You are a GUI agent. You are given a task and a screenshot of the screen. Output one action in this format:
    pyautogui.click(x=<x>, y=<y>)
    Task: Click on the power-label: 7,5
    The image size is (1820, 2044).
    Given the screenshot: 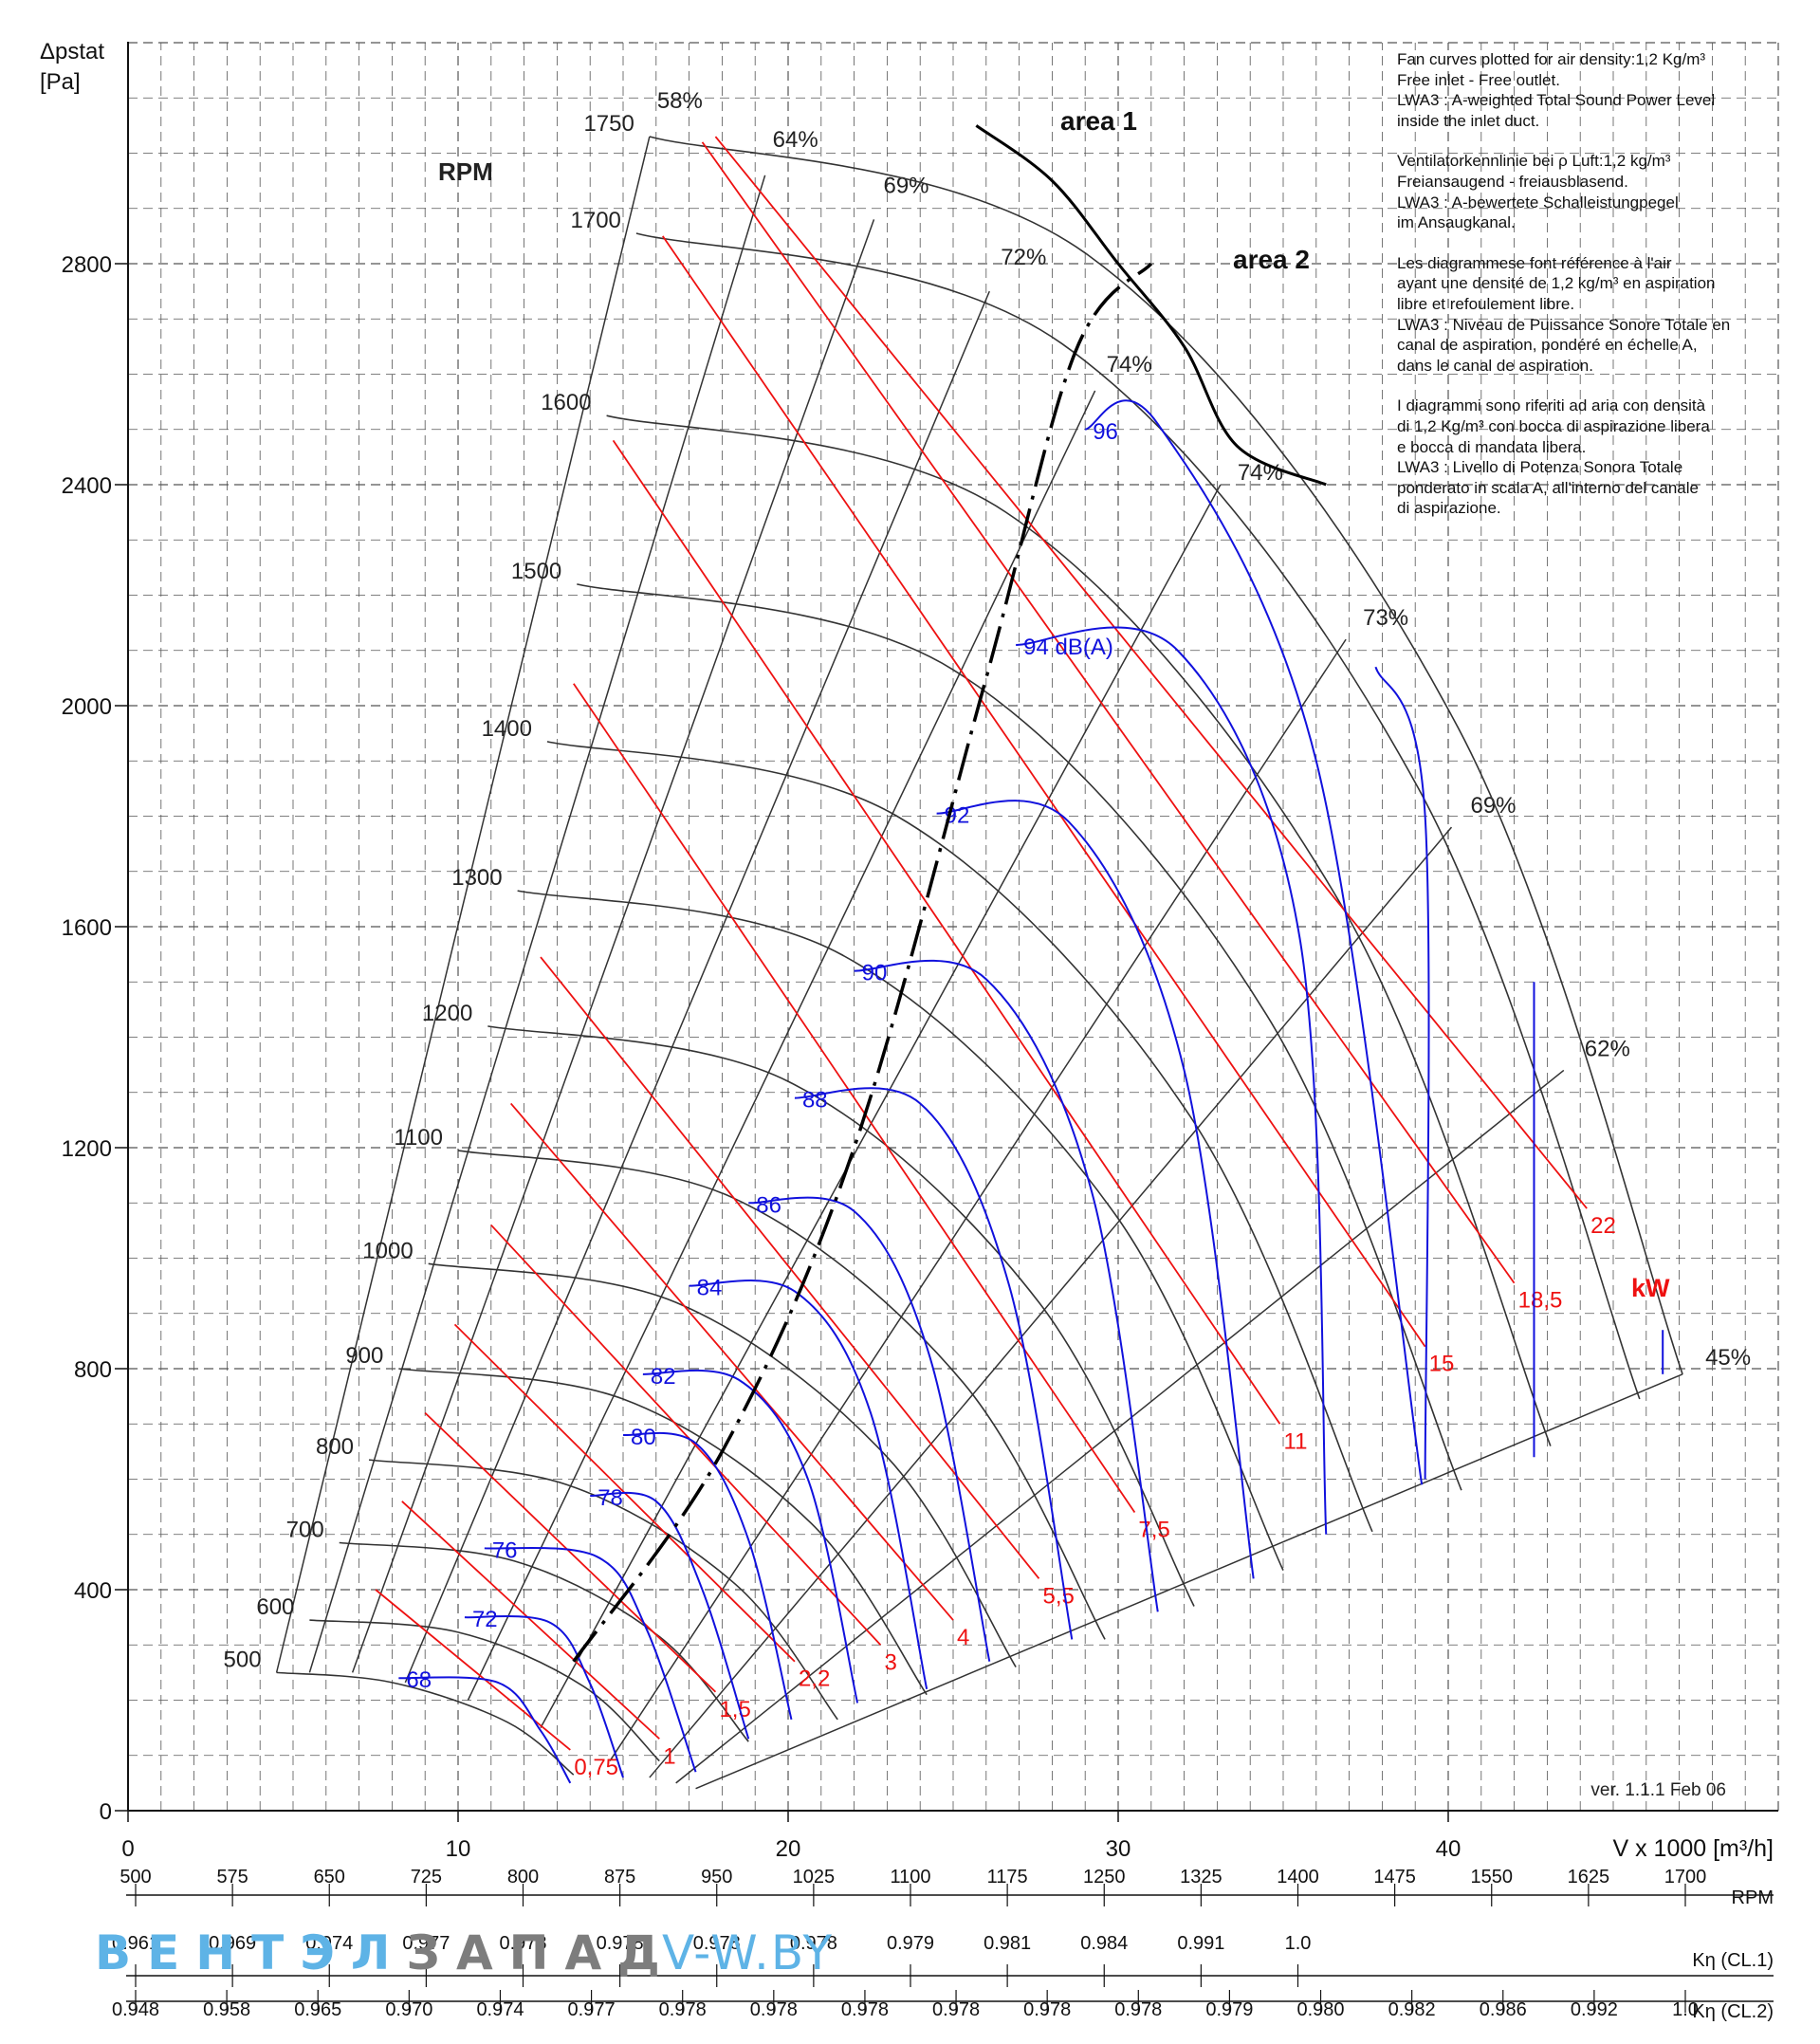 What is the action you would take?
    pyautogui.click(x=1153, y=1529)
    